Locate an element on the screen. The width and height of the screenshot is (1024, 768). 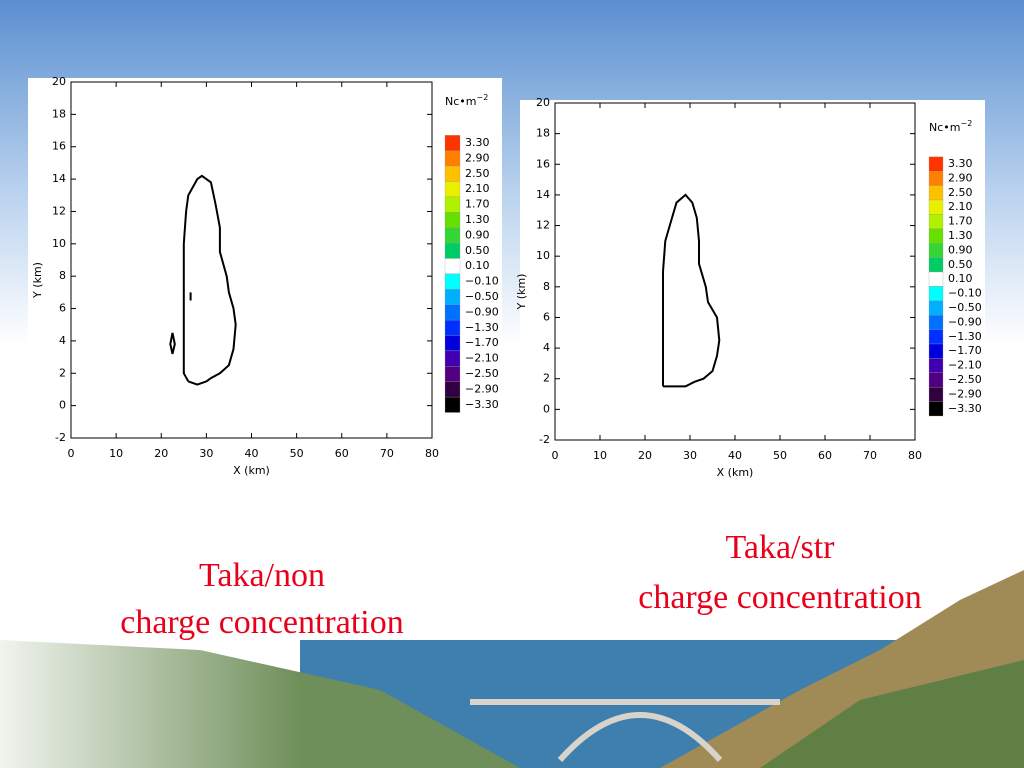
colorbar-label: −1.30 is located at coordinates (482, 327).